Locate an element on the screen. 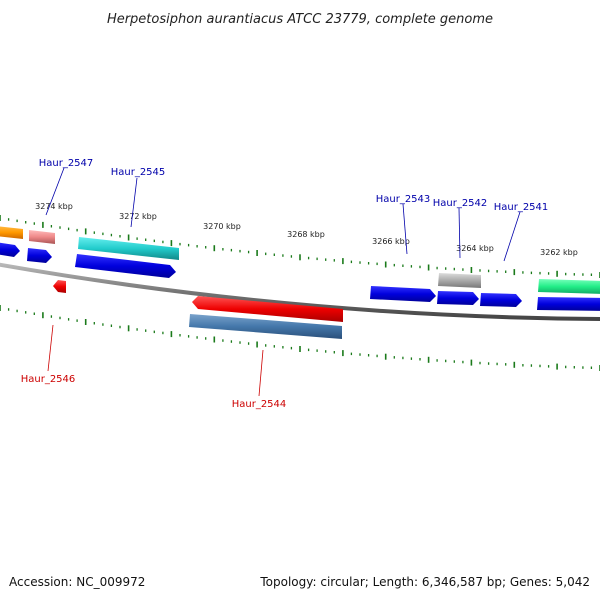 This screenshot has height=600, width=600. scale-label: 3262 kbp is located at coordinates (559, 252).